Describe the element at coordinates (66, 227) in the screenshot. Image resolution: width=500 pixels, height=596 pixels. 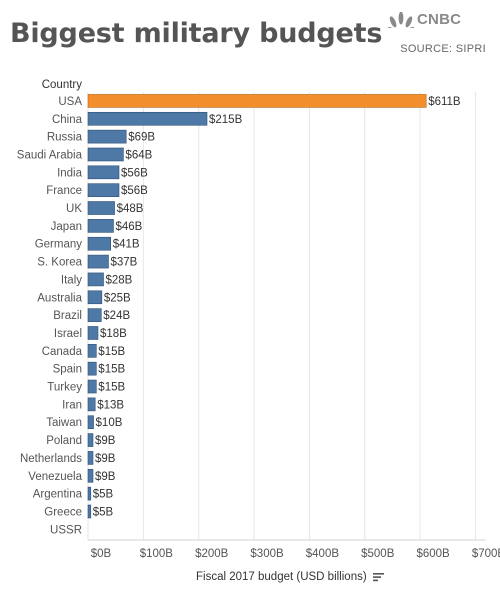
I see `category-label: Japan` at that location.